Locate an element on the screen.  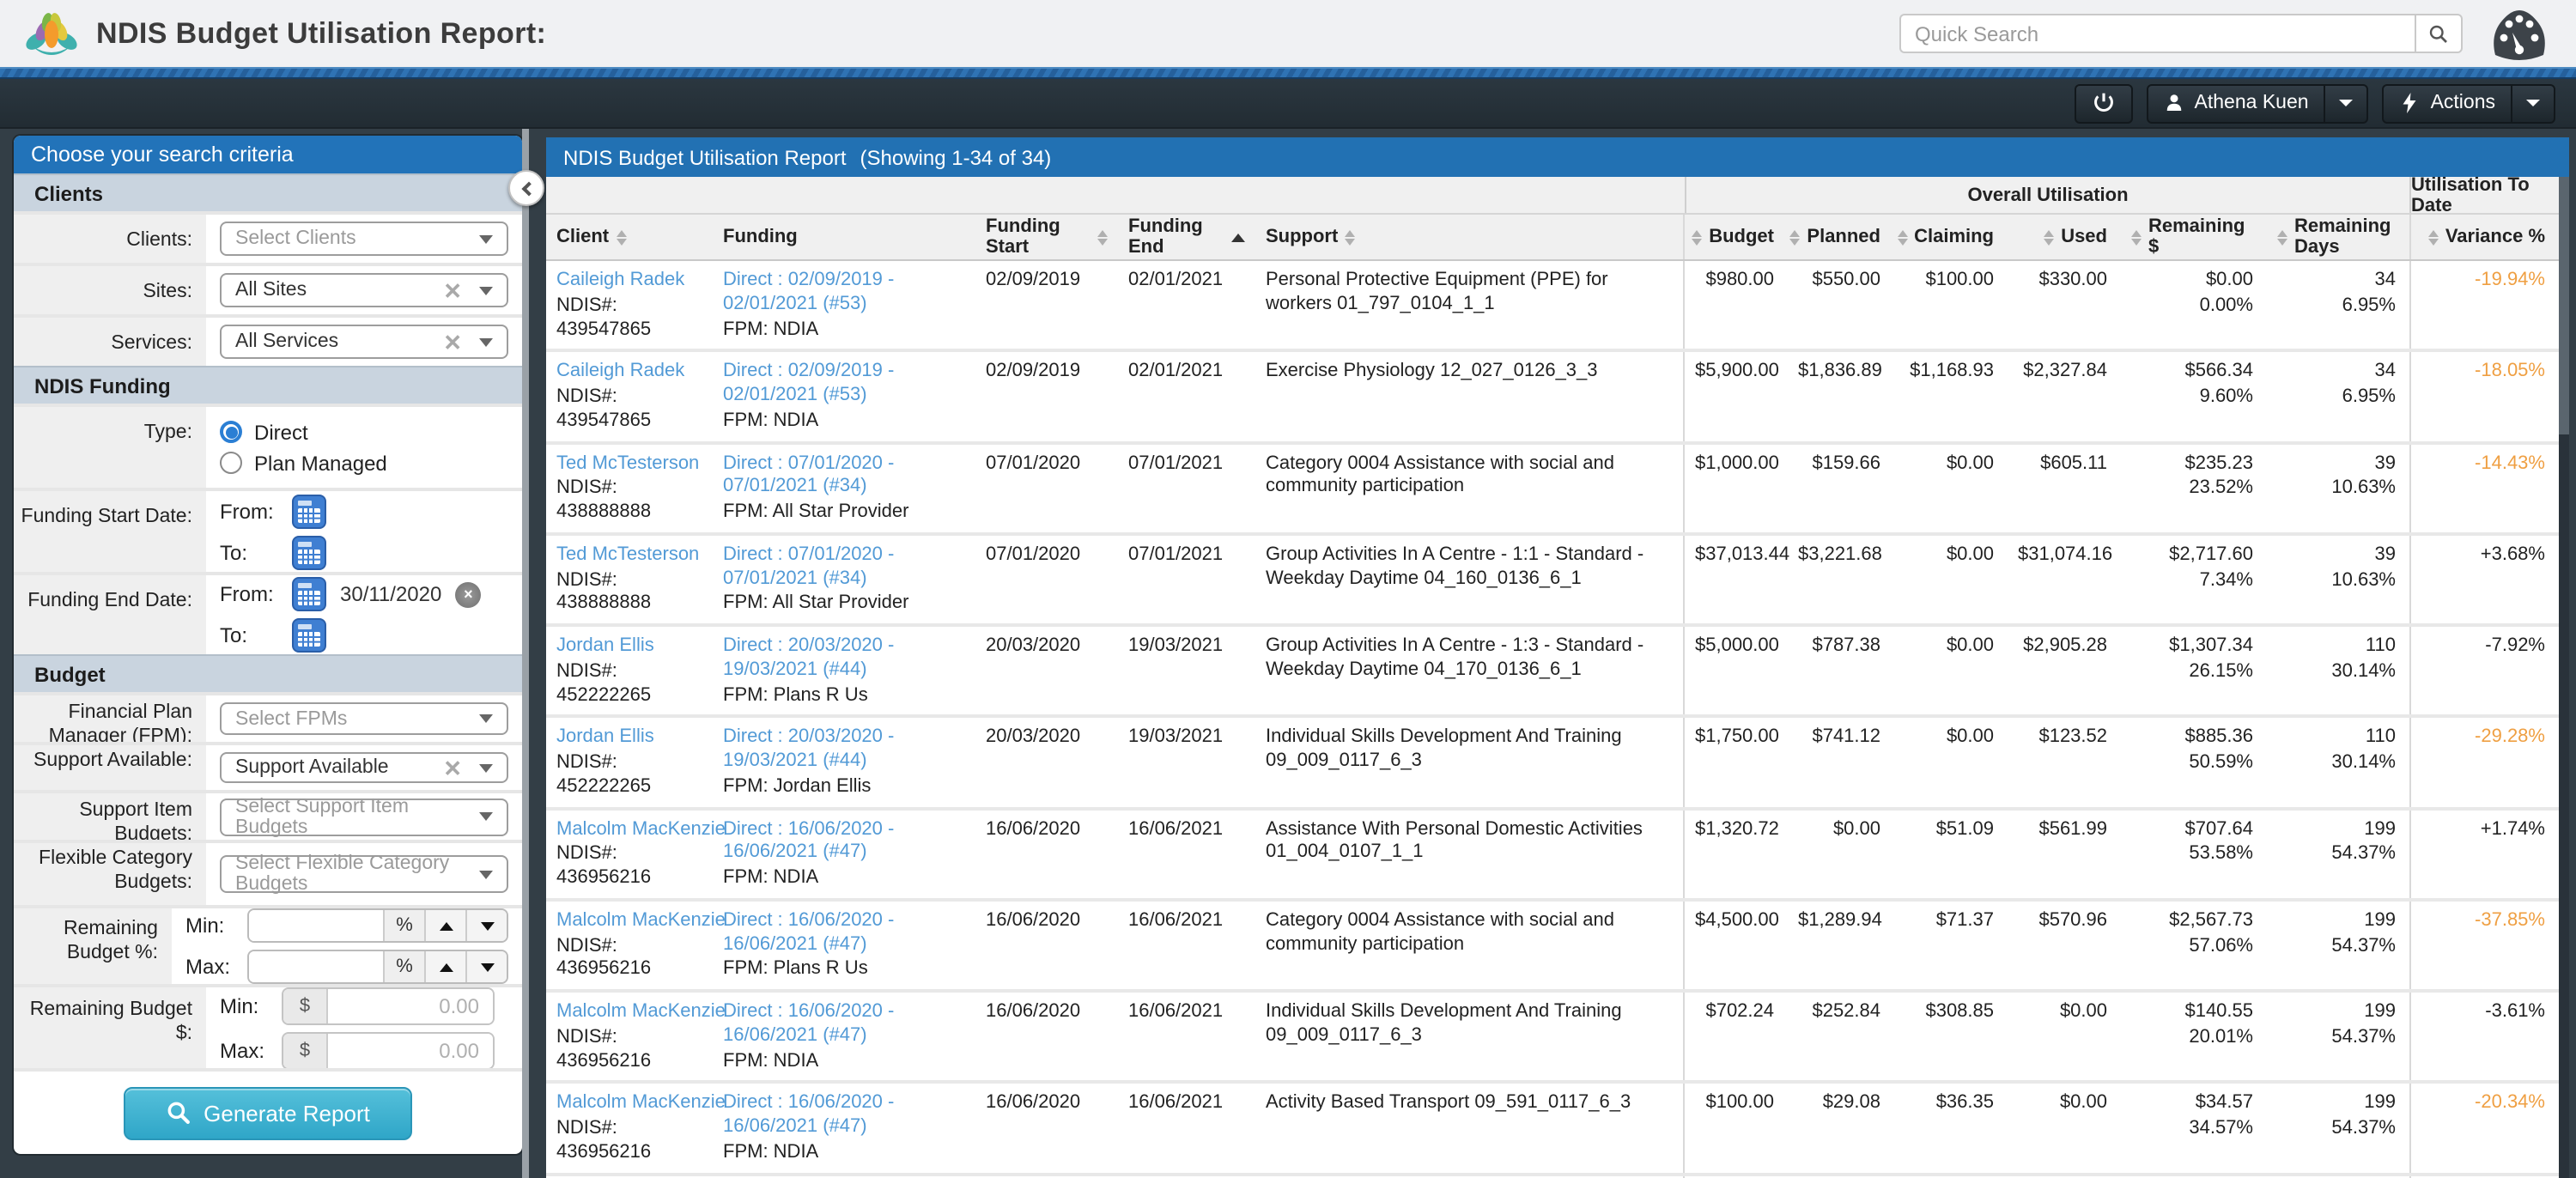
arrow-up-icon is located at coordinates (446, 925).